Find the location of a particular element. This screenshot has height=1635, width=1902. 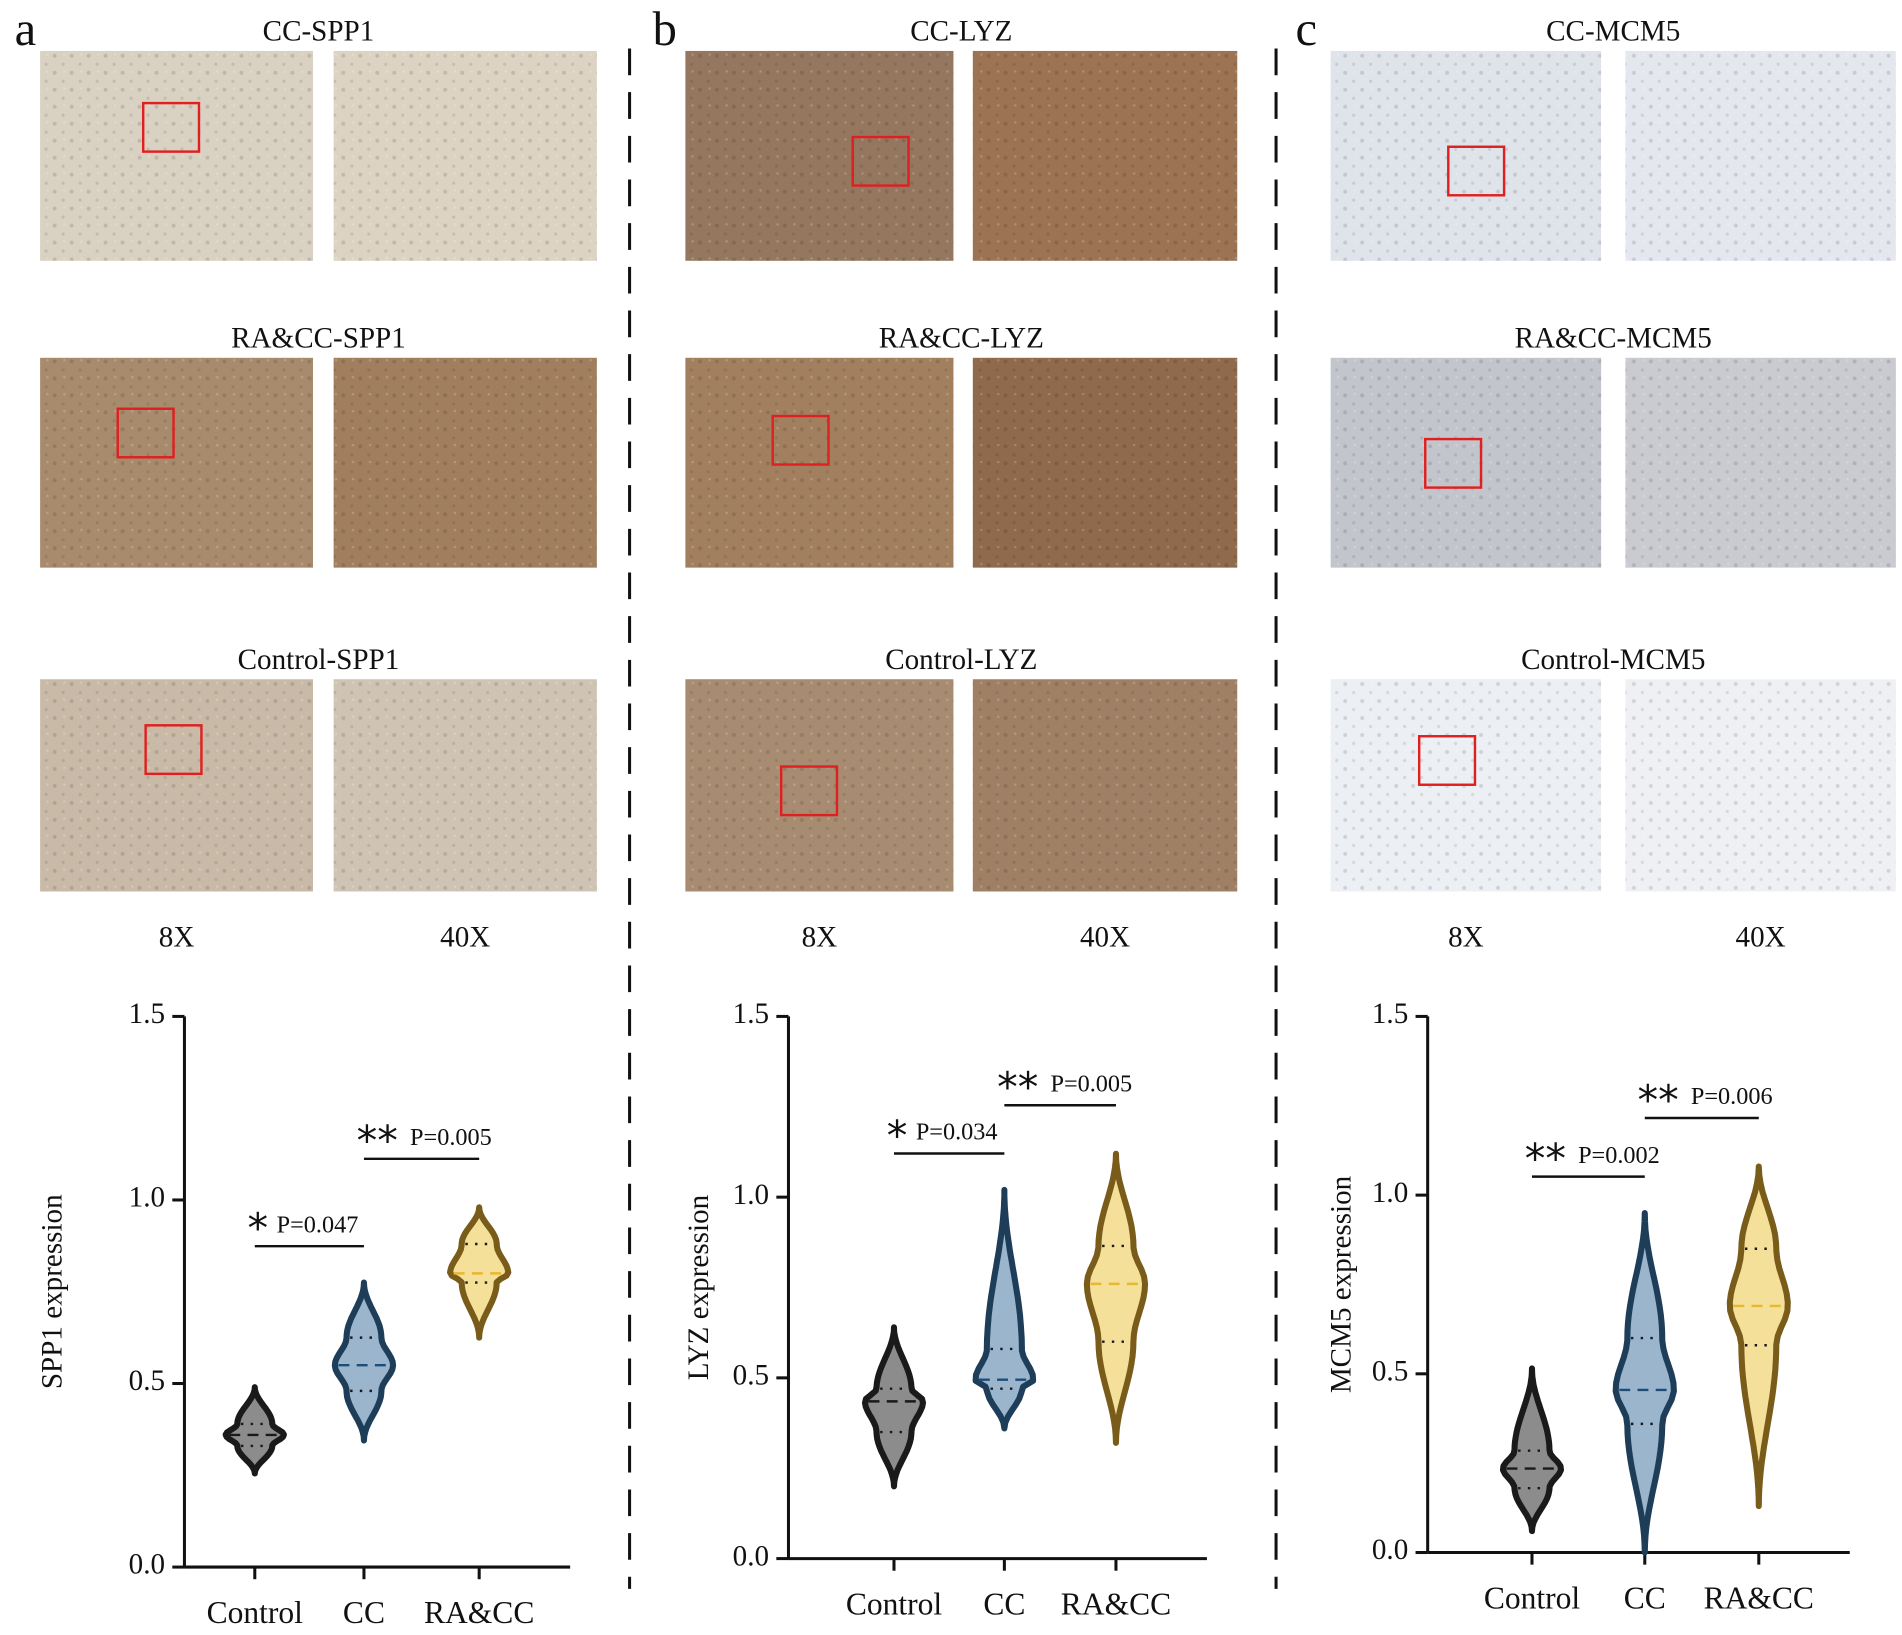

panel-letter: c is located at coordinates (1306, 29).